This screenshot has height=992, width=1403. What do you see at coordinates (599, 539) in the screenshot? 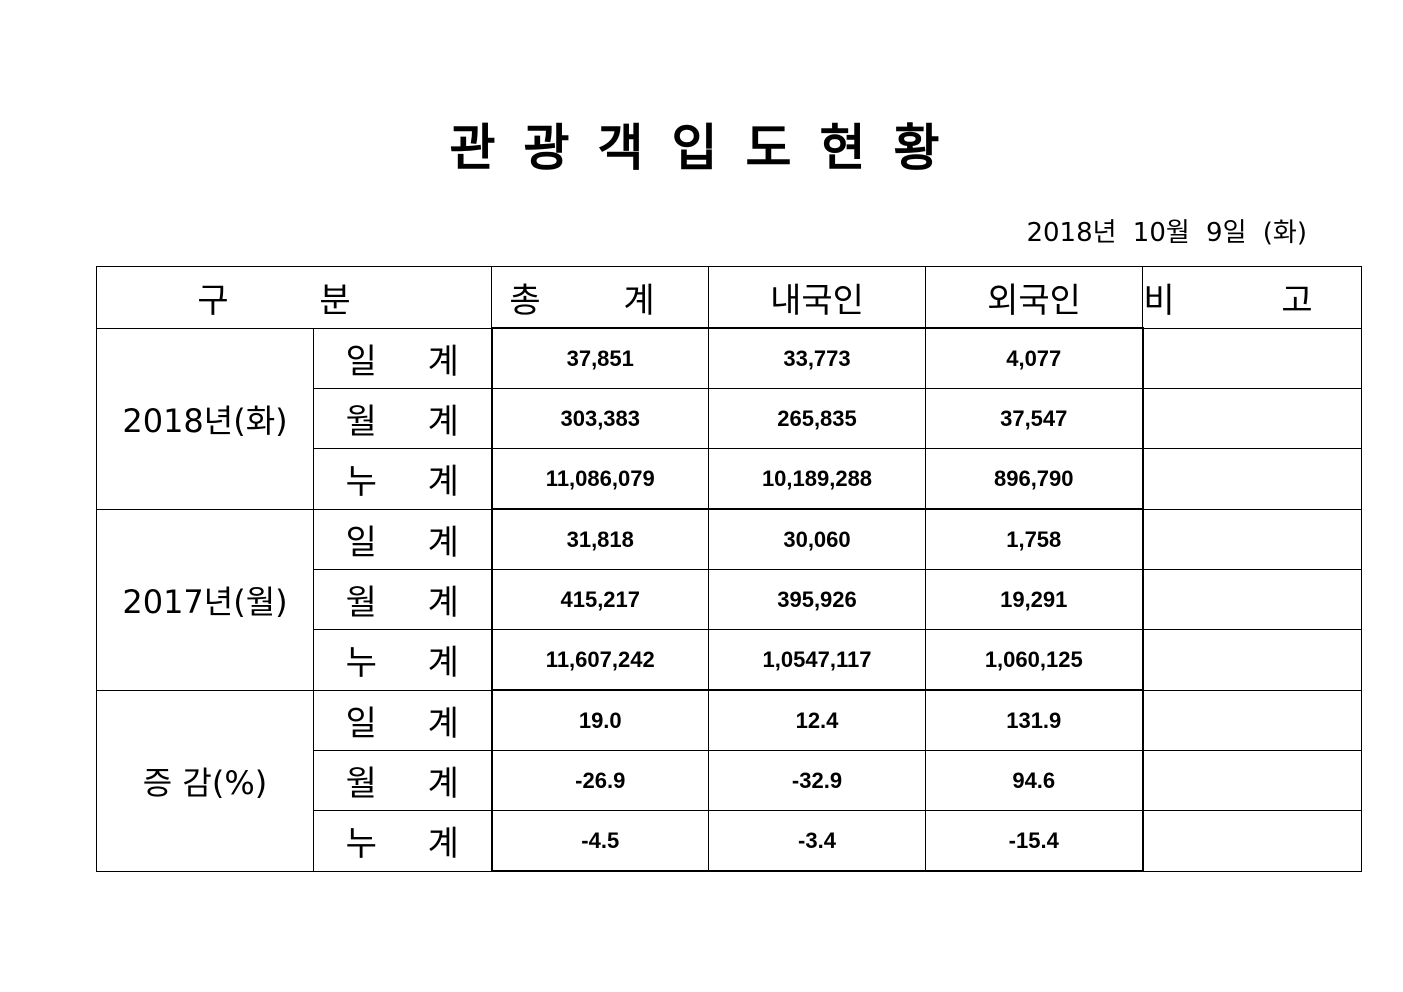
I see `cell-total: 31,818` at bounding box center [599, 539].